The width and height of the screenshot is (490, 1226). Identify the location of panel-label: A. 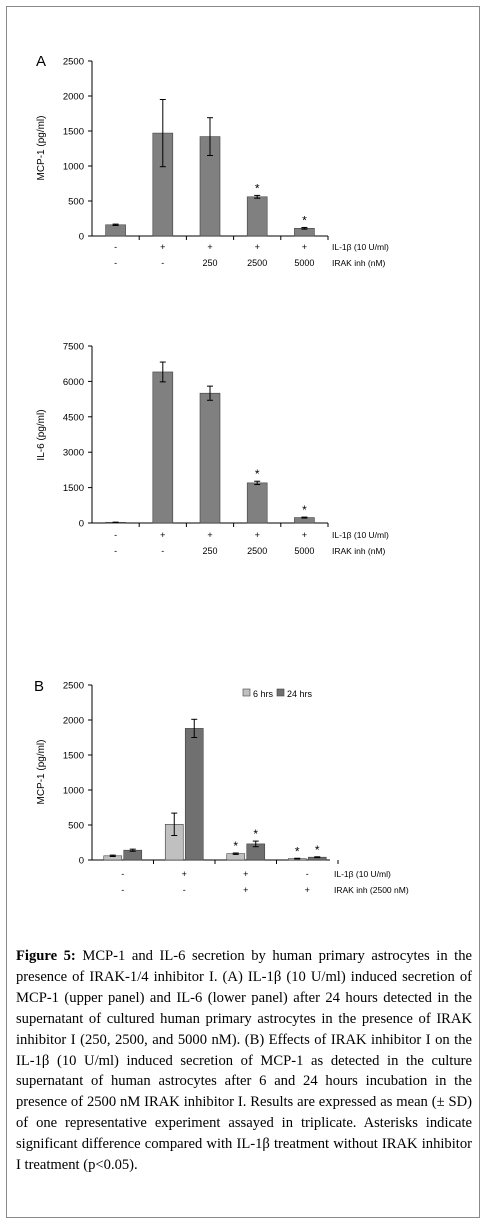
(41, 61).